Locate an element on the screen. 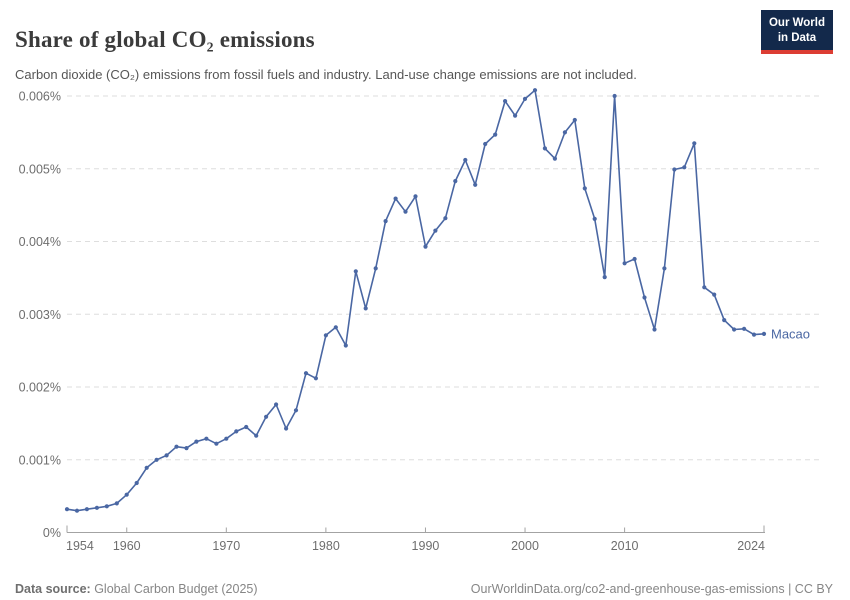 The image size is (850, 600). x-tick-label: 1990 is located at coordinates (426, 546).